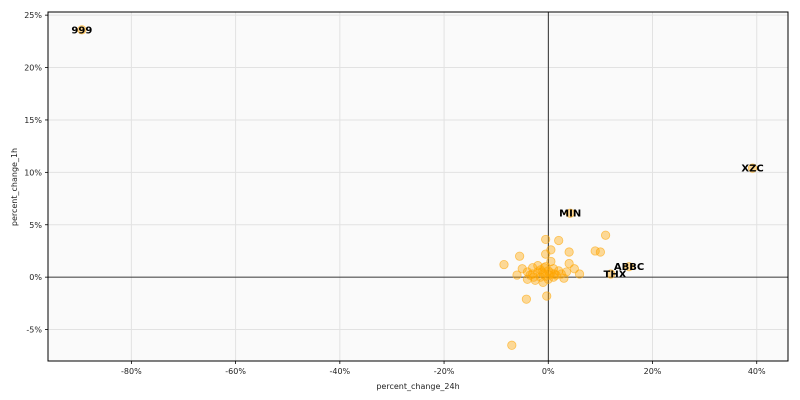 The width and height of the screenshot is (800, 400). What do you see at coordinates (33, 15) in the screenshot?
I see `y-tick-label: 25%` at bounding box center [33, 15].